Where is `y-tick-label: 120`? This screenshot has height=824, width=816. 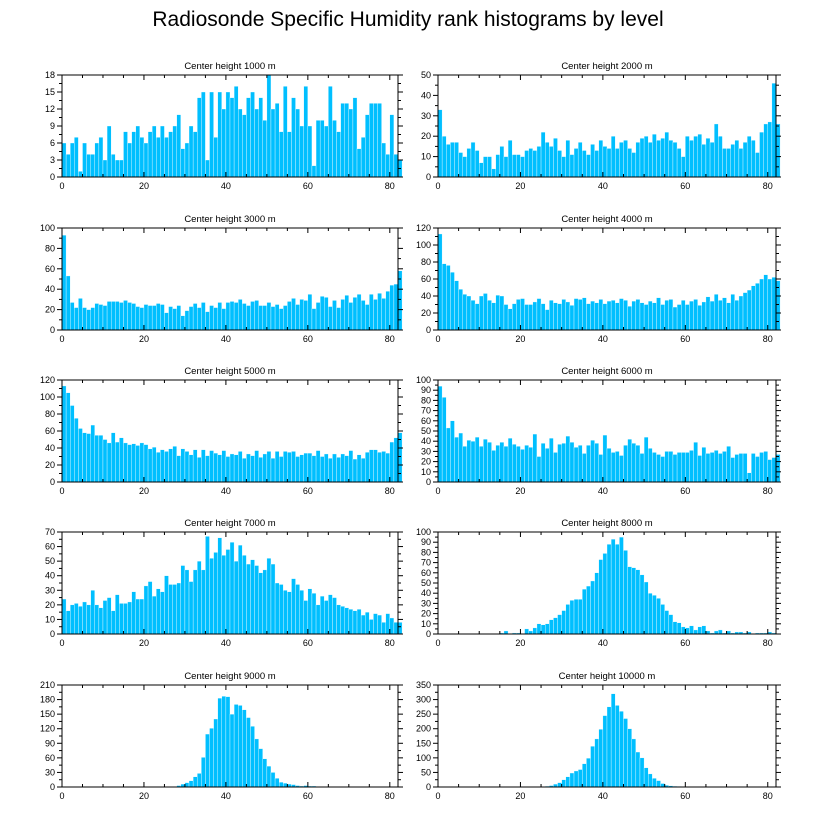
y-tick-label: 120 is located at coordinates (423, 228).